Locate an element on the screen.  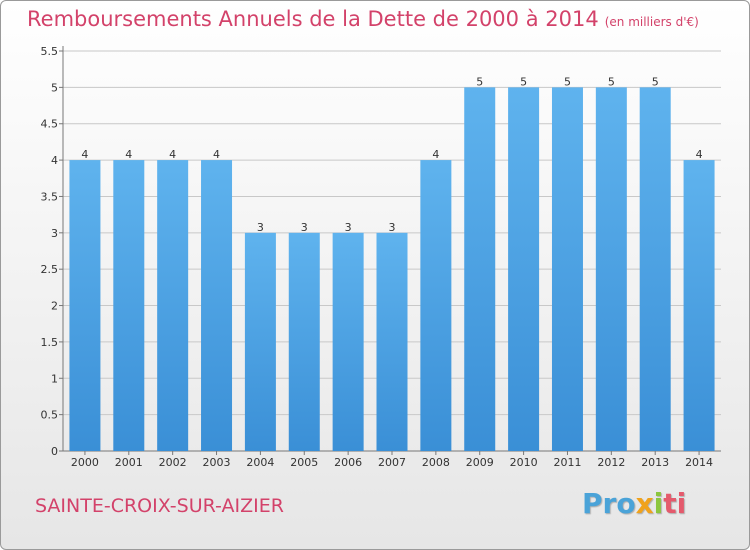
x-tick-label: 2003 is located at coordinates (217, 462).